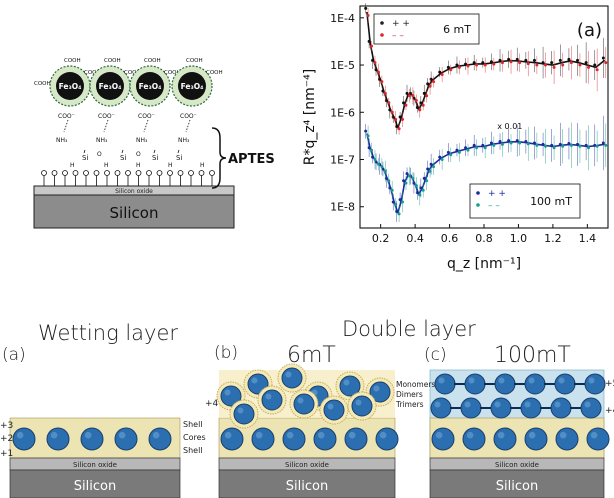 The image size is (614, 498). I want to click on h-label: H, so click(138, 165).